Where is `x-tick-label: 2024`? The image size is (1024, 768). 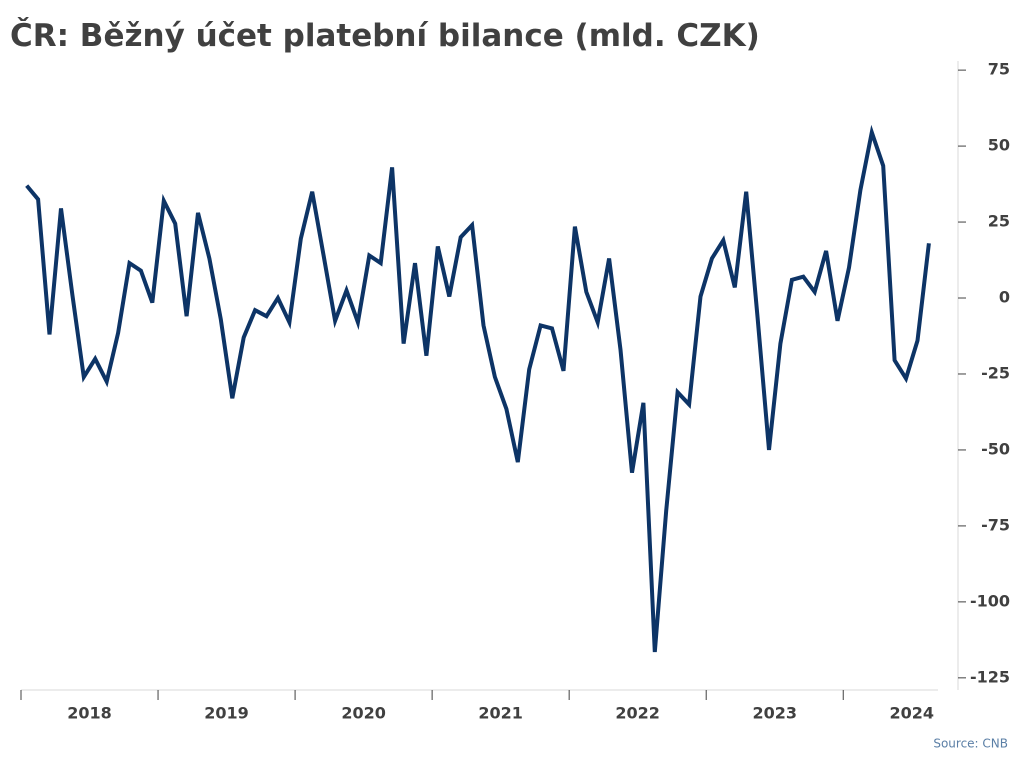 x-tick-label: 2024 is located at coordinates (911, 713).